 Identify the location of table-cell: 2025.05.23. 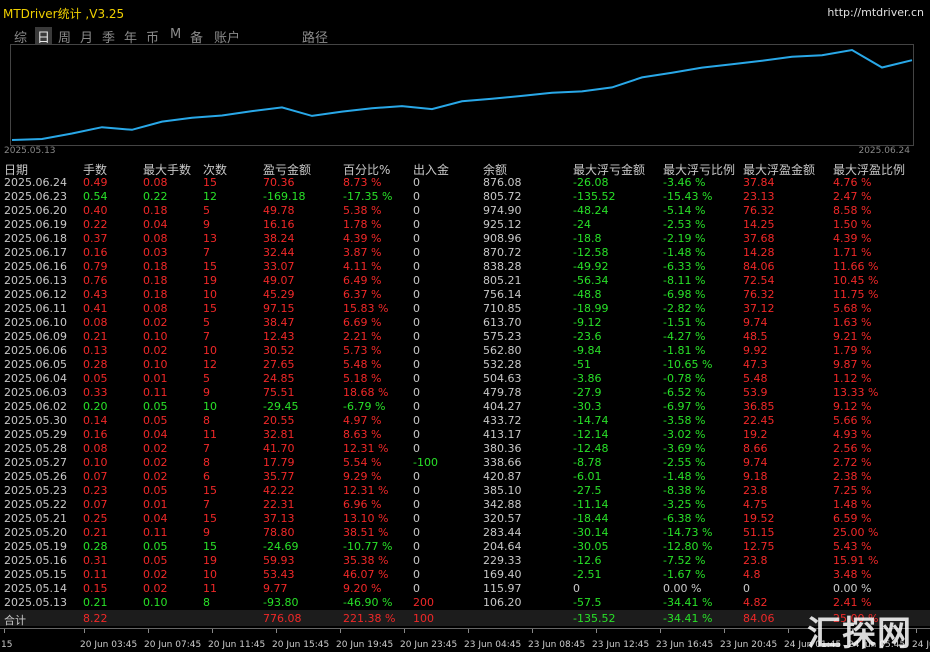
(35, 490).